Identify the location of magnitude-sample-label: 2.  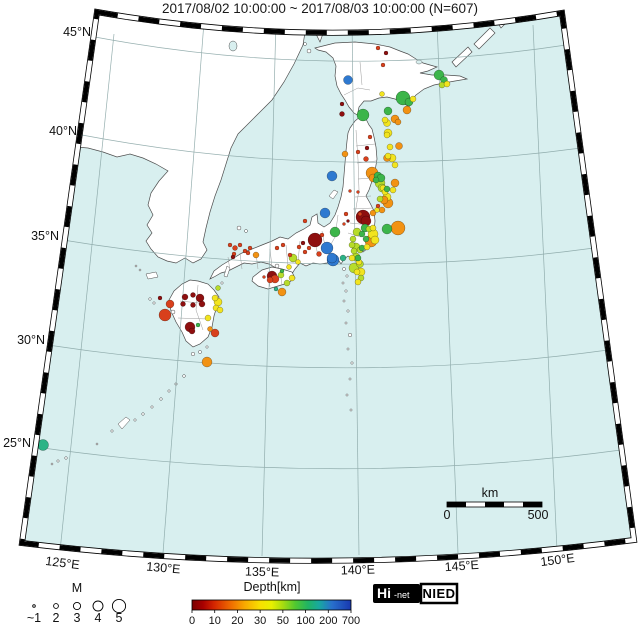
(56, 618).